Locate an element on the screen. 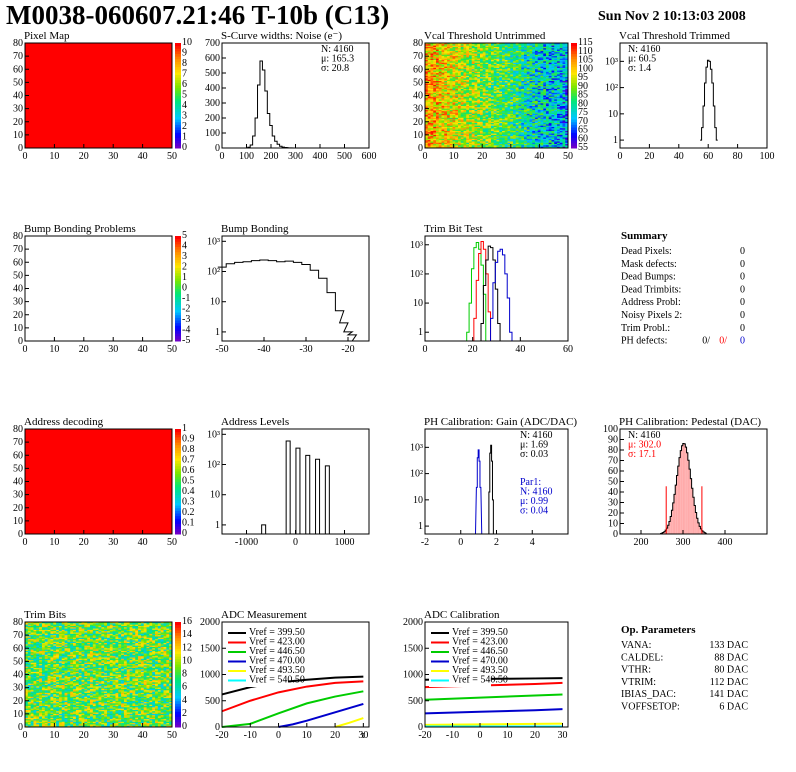 The width and height of the screenshot is (796, 772). stats-text: N: 4160 is located at coordinates (536, 435).